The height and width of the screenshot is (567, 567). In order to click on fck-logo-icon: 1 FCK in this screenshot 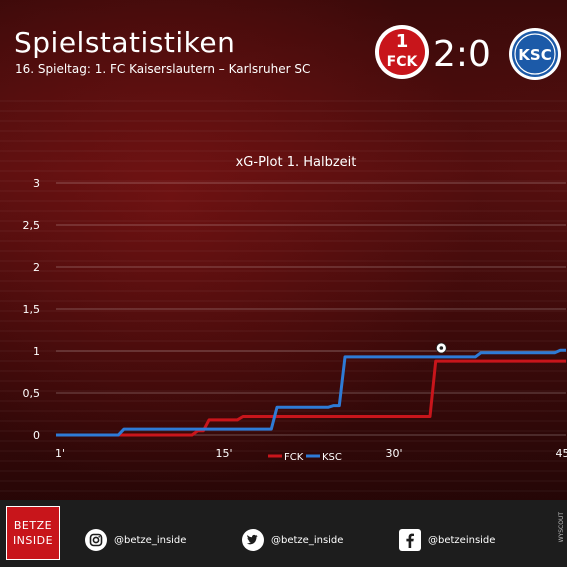, I will do `click(402, 52)`.